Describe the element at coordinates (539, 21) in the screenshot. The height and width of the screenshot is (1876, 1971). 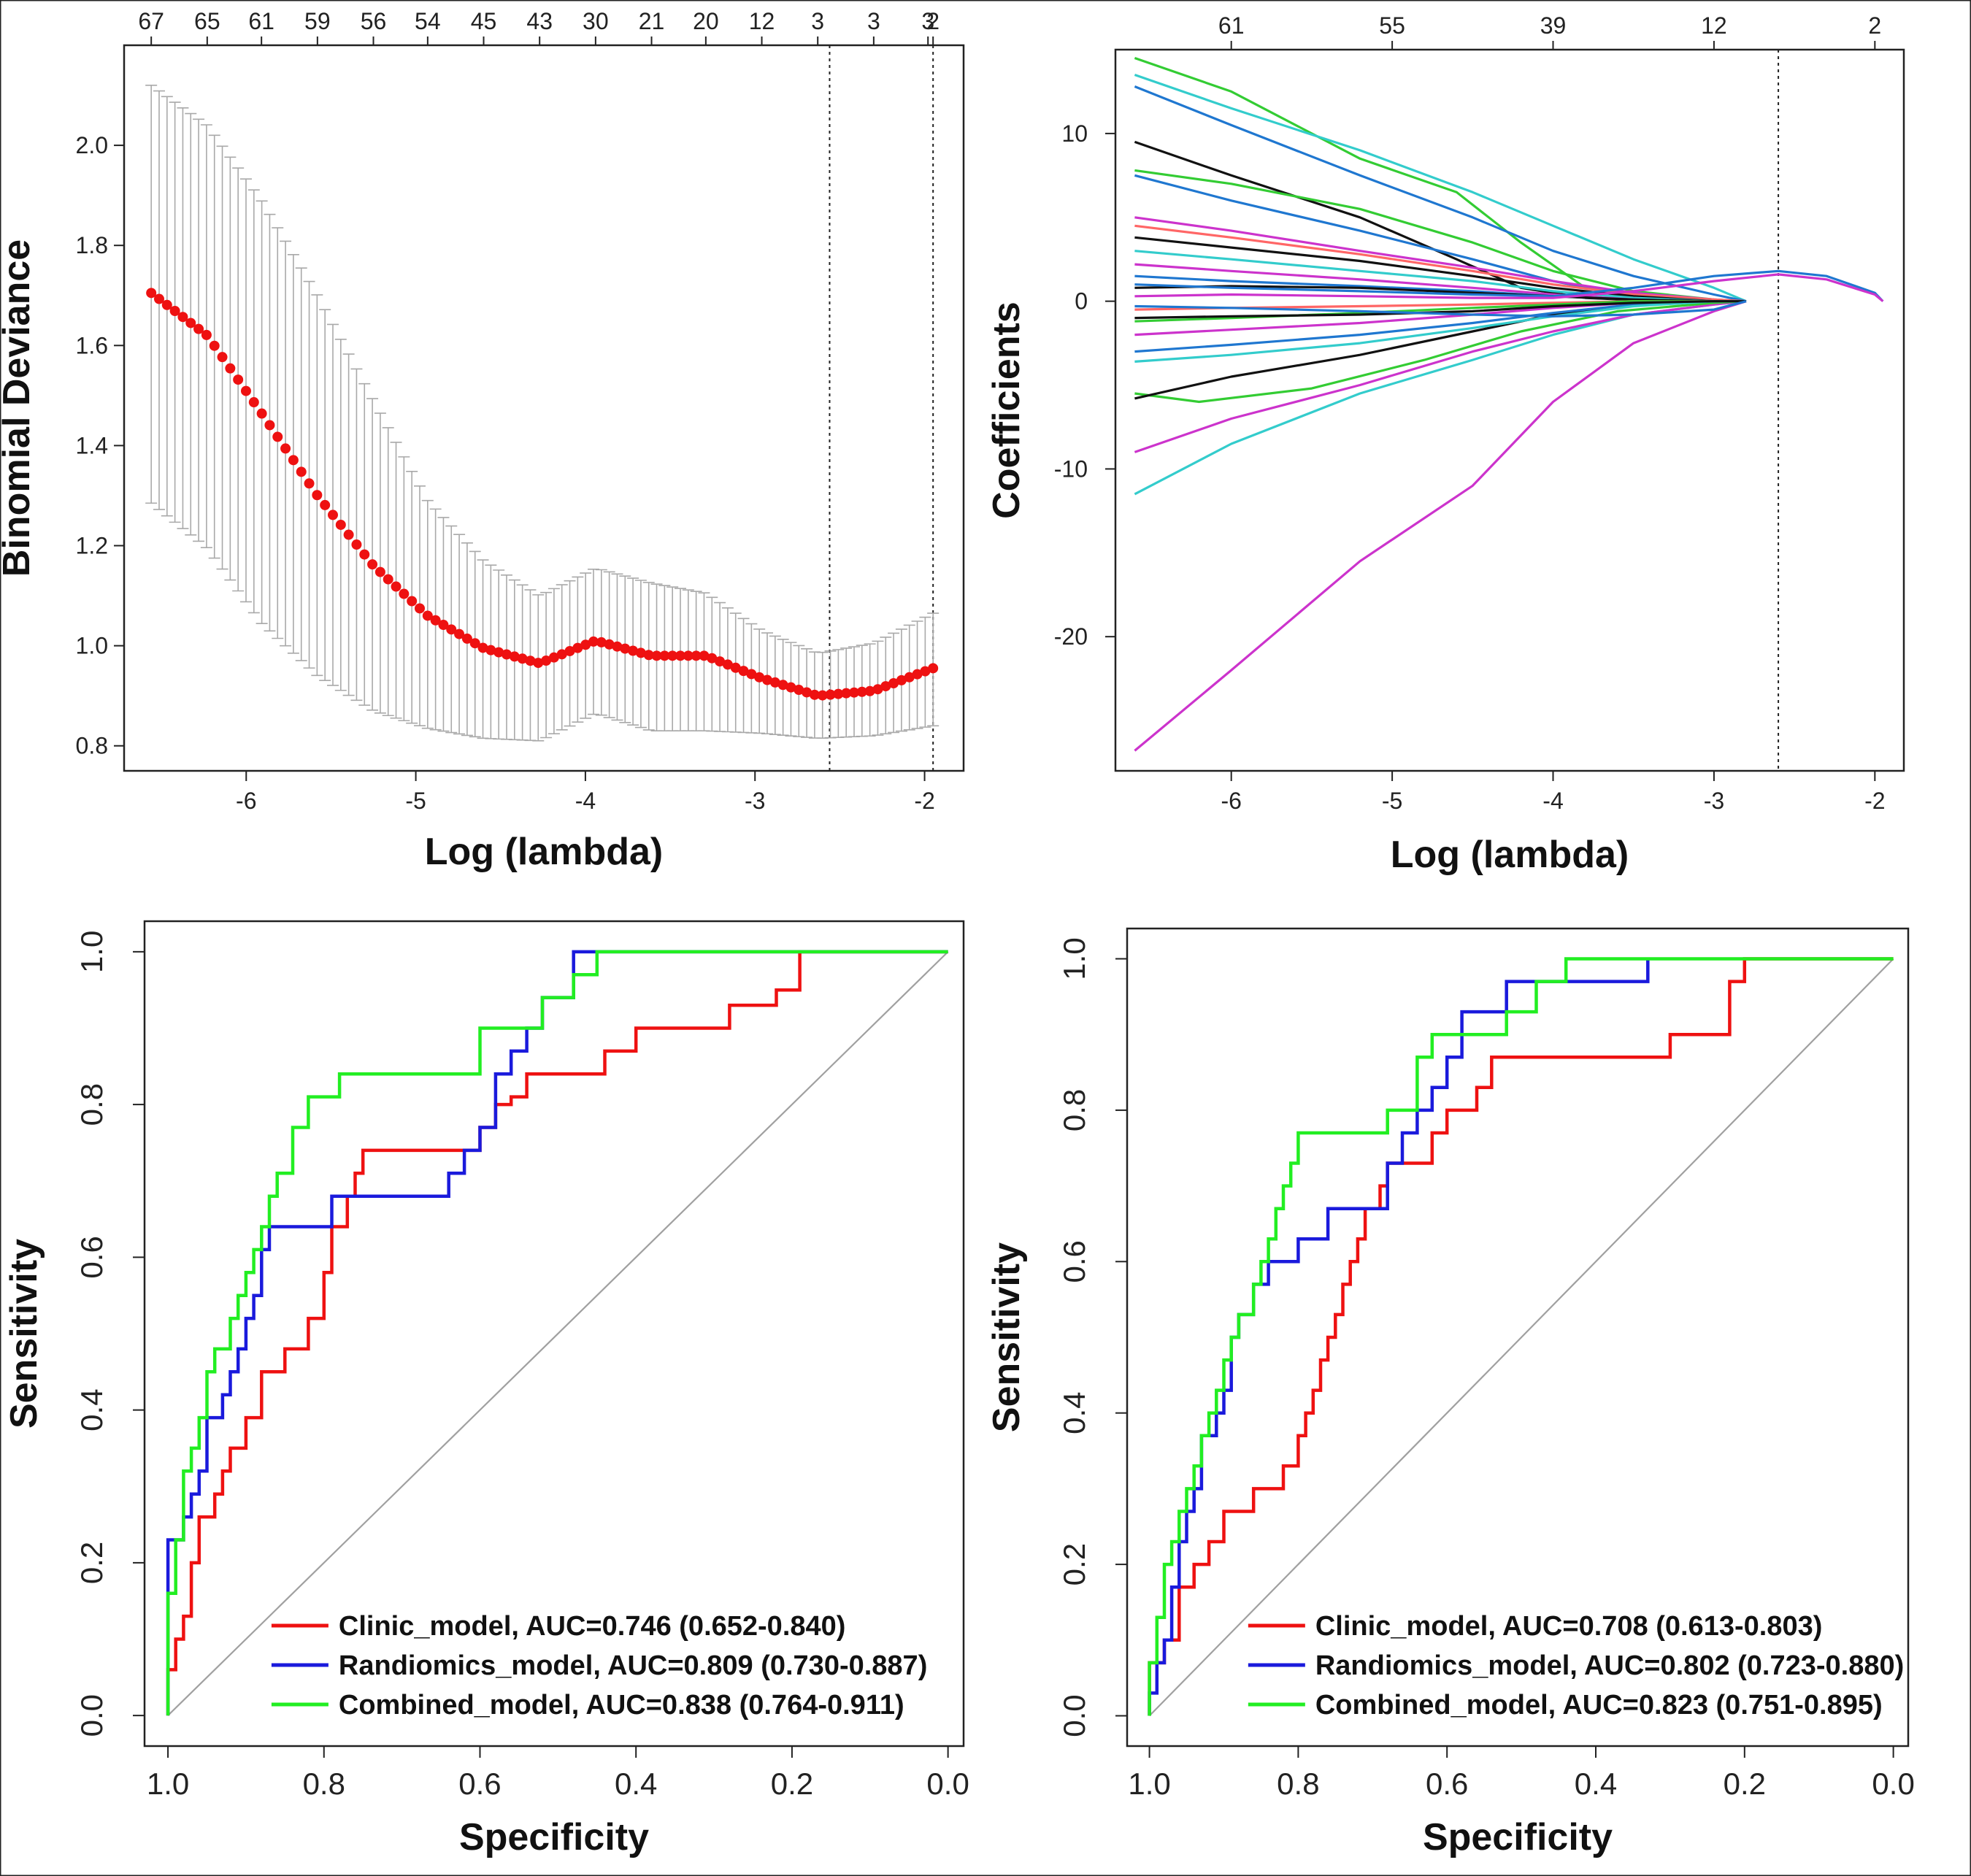
I see `top-tick-label: 43` at that location.